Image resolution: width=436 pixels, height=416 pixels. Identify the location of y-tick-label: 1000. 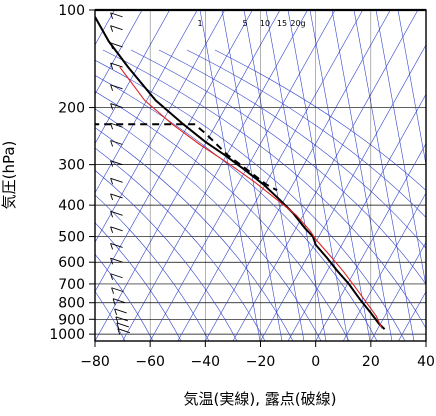
(67, 335).